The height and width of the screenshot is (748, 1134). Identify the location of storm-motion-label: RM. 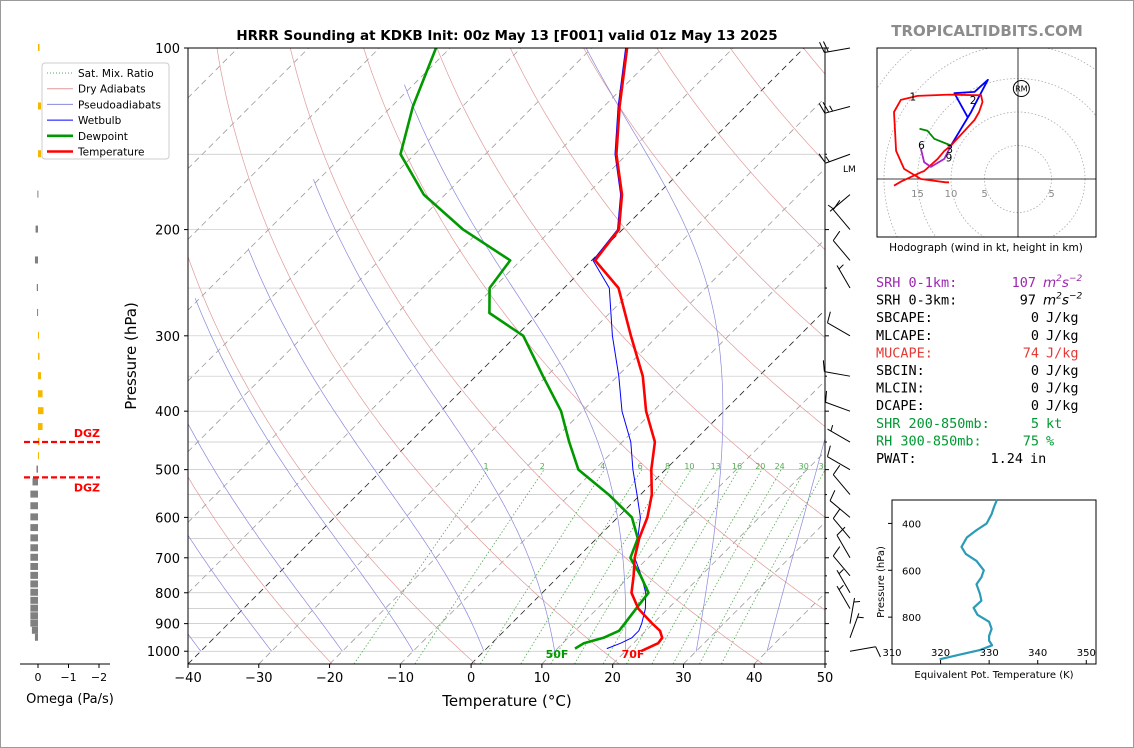
(1021, 89).